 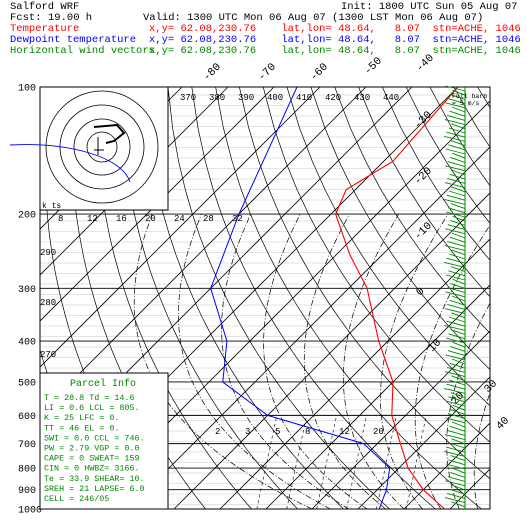 What do you see at coordinates (27, 383) in the screenshot?
I see `pressure-tick-label: 500` at bounding box center [27, 383].